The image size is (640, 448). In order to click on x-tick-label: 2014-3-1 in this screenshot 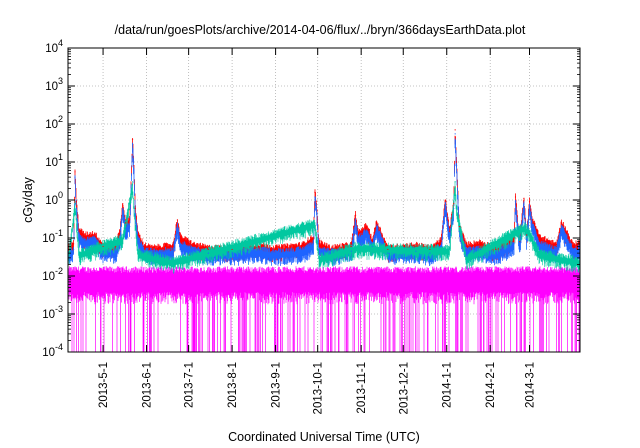, I will do `click(531, 385)`.